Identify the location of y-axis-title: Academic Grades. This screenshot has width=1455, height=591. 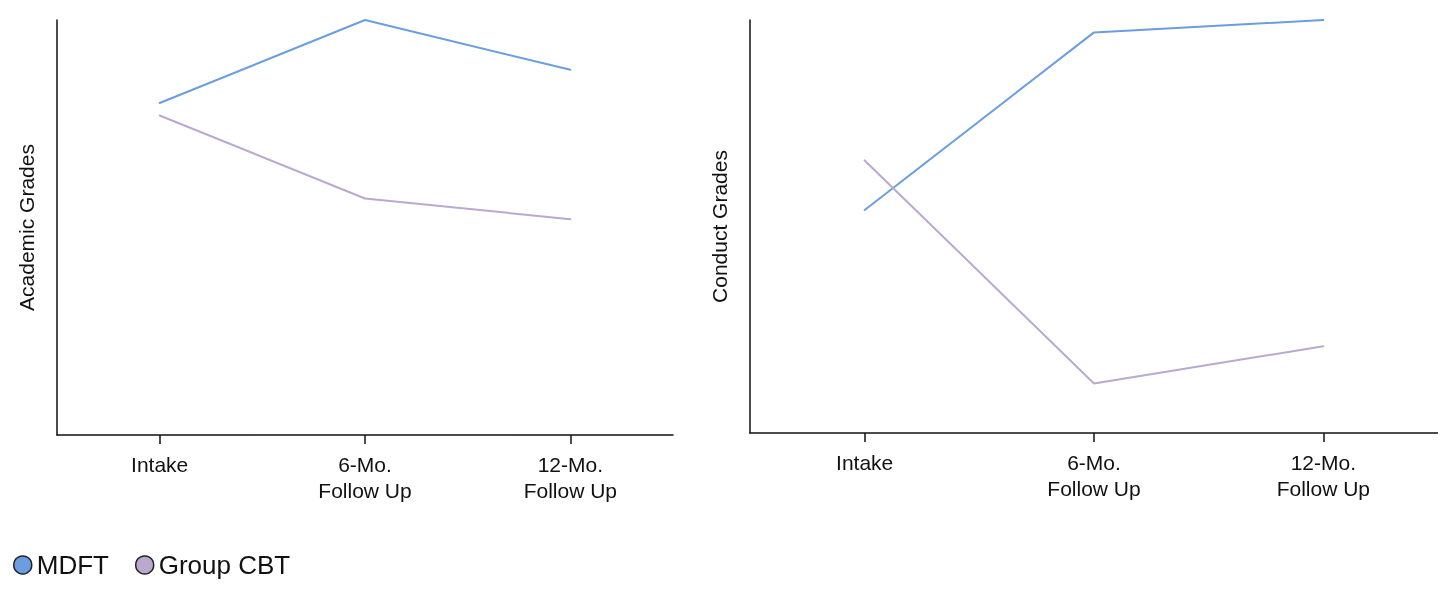
(26, 227).